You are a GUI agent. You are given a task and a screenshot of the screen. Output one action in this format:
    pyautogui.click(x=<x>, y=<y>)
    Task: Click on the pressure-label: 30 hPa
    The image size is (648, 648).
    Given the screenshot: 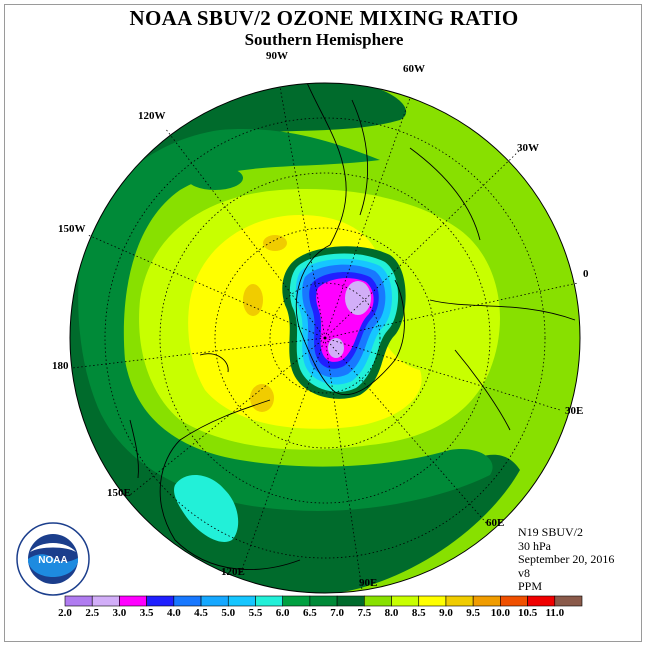 What is the action you would take?
    pyautogui.click(x=534, y=545)
    